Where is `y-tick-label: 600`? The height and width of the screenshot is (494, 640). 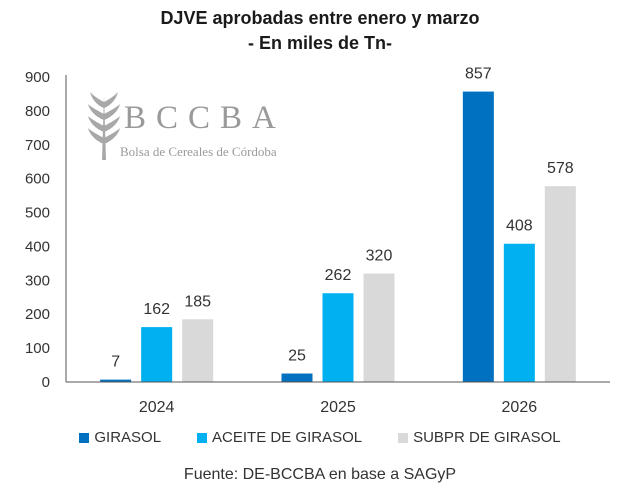
y-tick-label: 600 is located at coordinates (37, 179).